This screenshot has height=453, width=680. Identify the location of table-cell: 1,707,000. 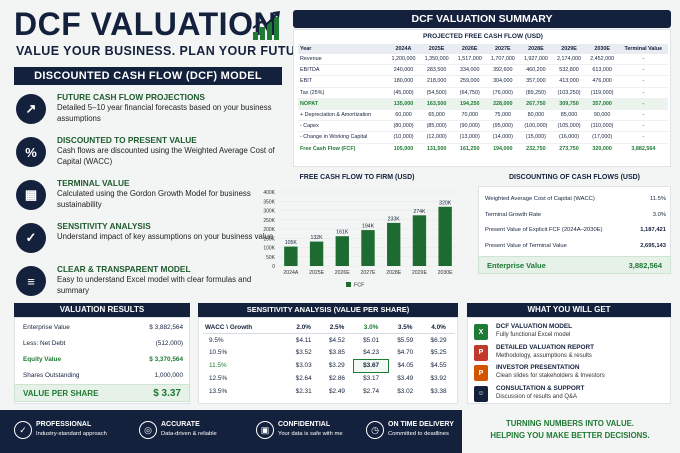
(503, 60).